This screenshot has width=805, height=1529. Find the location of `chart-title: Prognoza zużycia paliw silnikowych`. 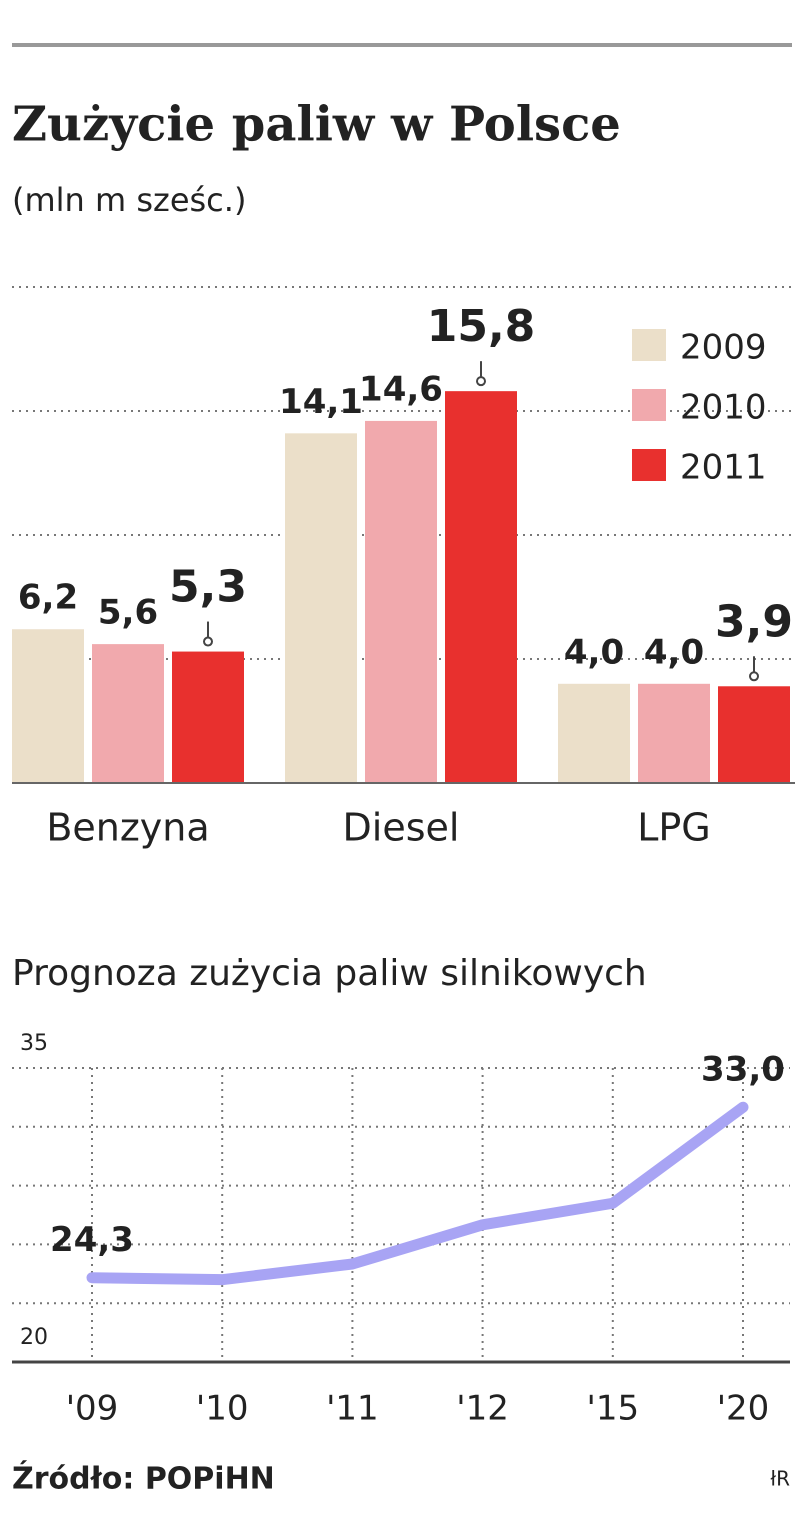

chart-title: Prognoza zużycia paliw silnikowych is located at coordinates (329, 973).